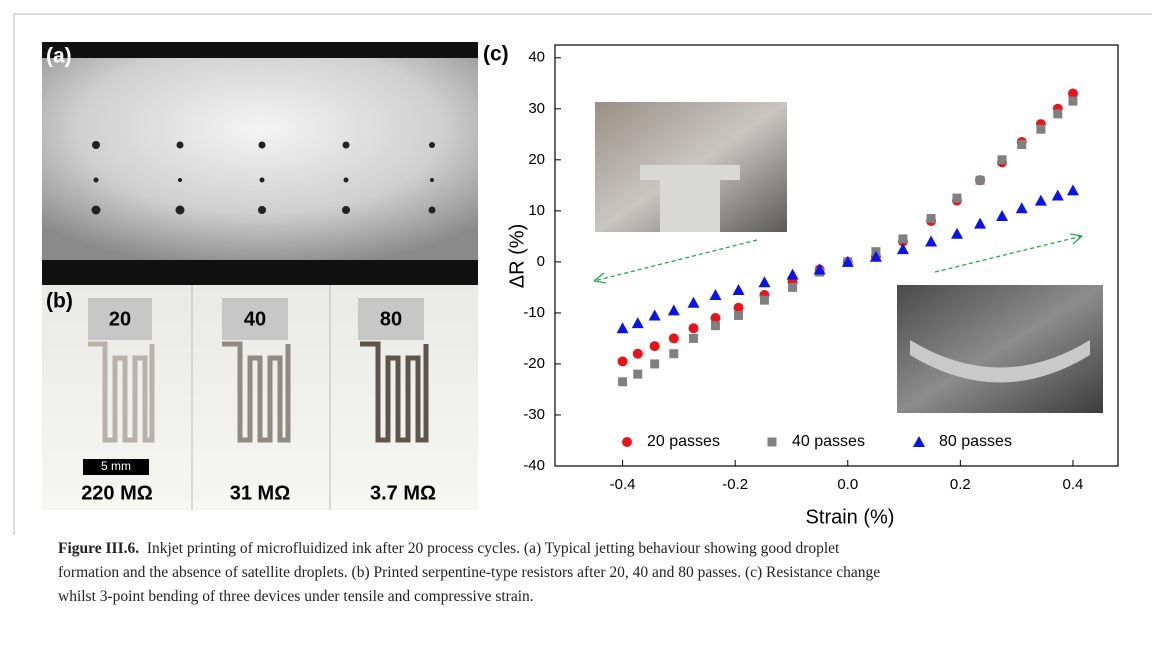 The height and width of the screenshot is (653, 1152). What do you see at coordinates (263, 178) in the screenshot?
I see `droplets` at bounding box center [263, 178].